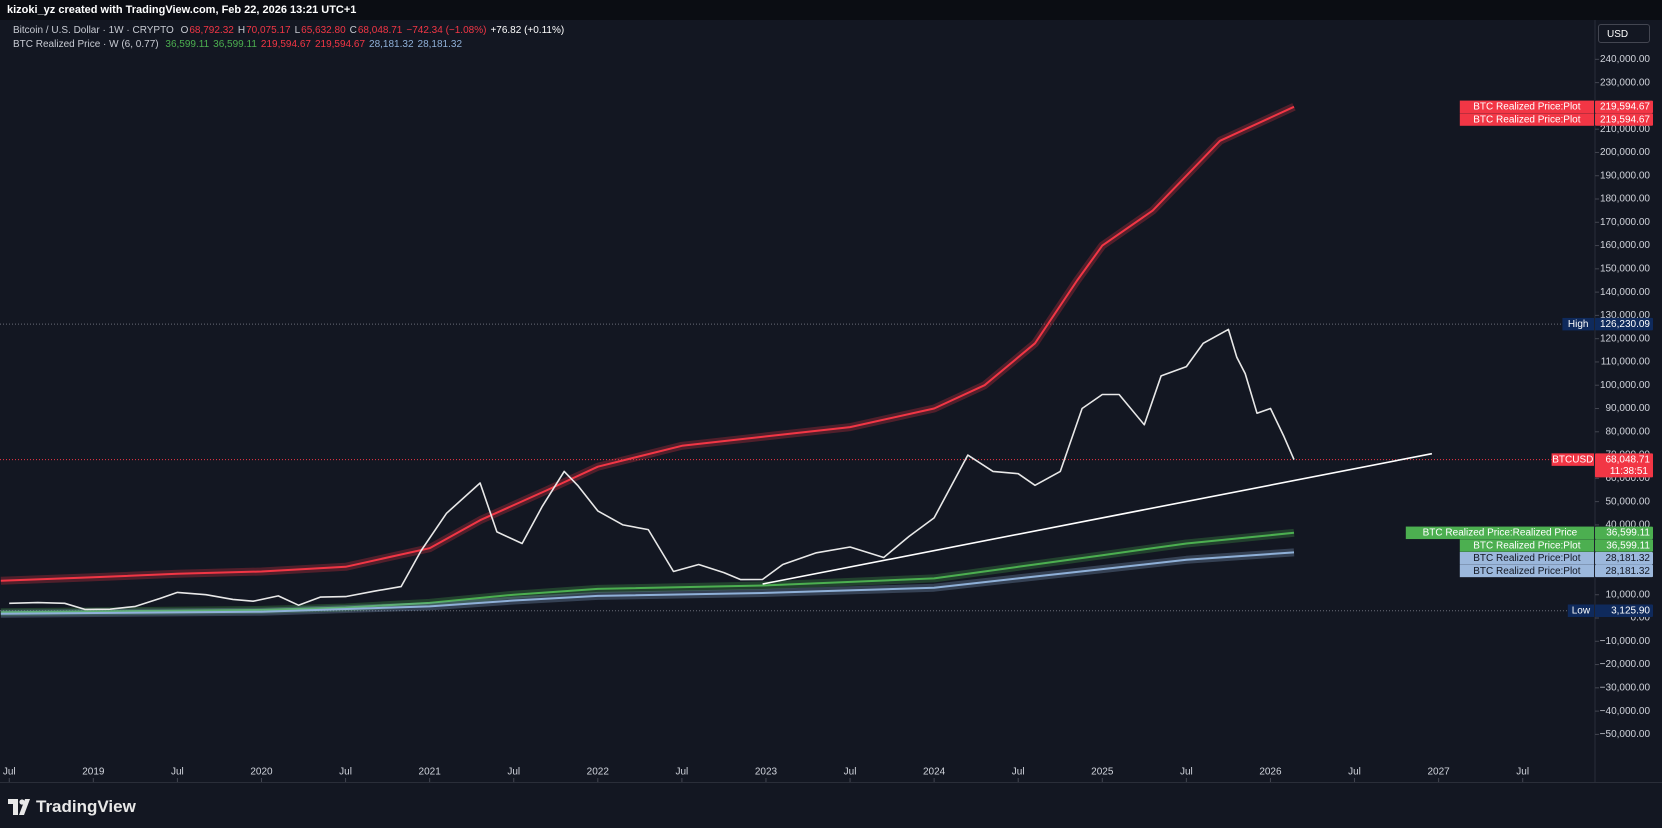 The height and width of the screenshot is (828, 1662). I want to click on price-label-name: High, so click(1578, 324).